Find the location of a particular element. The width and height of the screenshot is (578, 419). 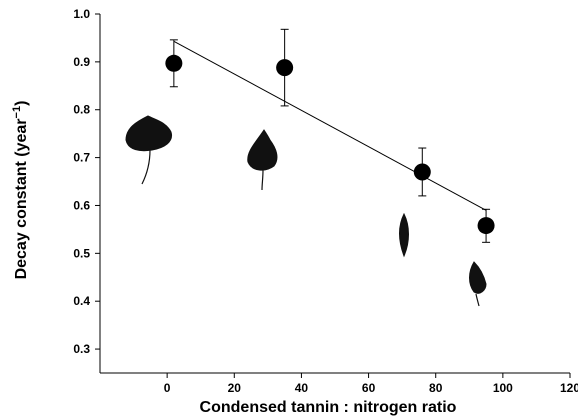

leaf-icon-willow is located at coordinates (404, 235).